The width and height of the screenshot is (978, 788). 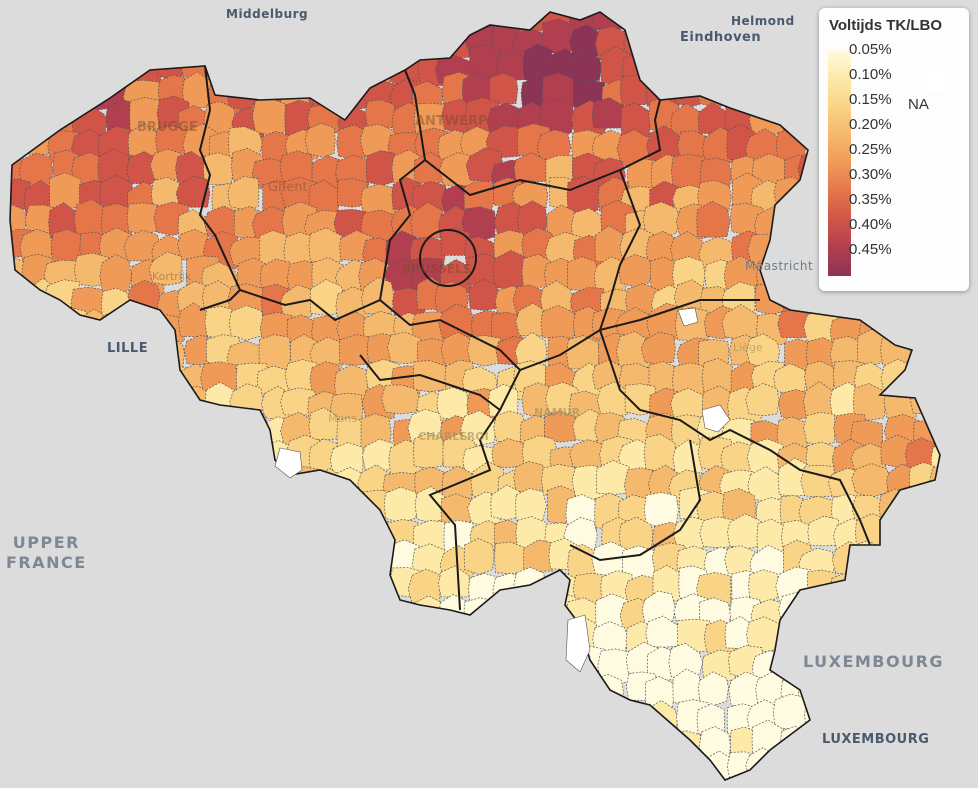 What do you see at coordinates (870, 224) in the screenshot?
I see `legend-tick-8: 0.40%` at bounding box center [870, 224].